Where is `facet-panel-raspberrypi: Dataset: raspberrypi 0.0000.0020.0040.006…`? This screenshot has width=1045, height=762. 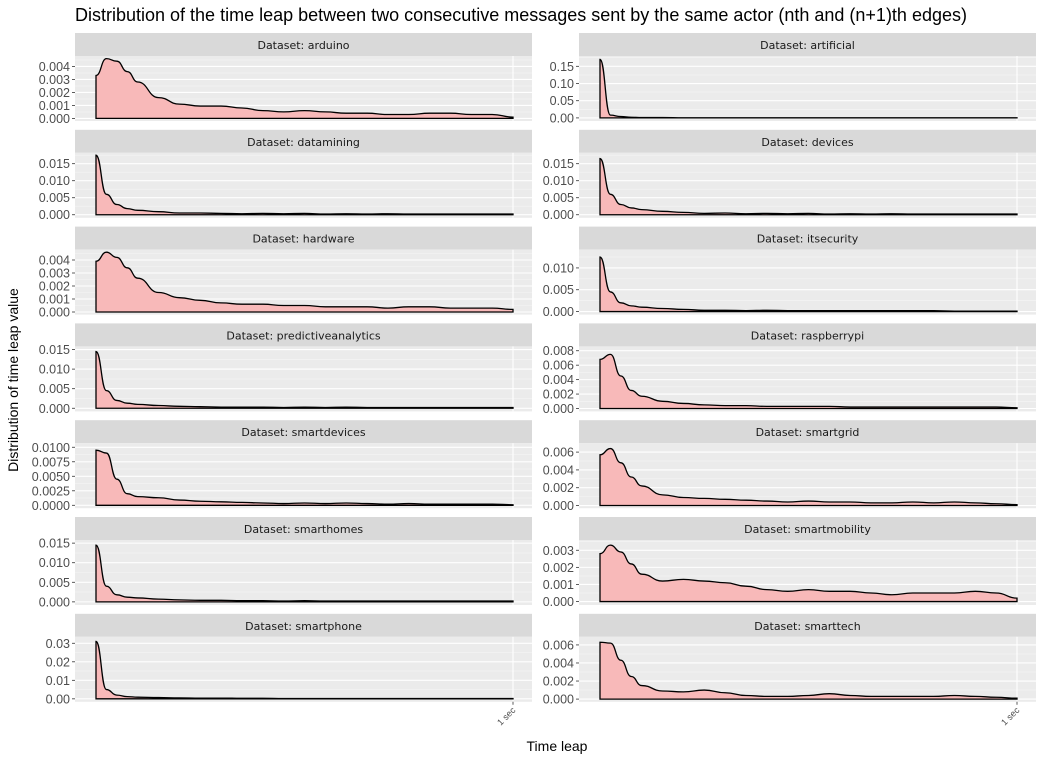
facet-panel-raspberrypi: Dataset: raspberrypi 0.0000.0020.0040.006… is located at coordinates (789, 369).